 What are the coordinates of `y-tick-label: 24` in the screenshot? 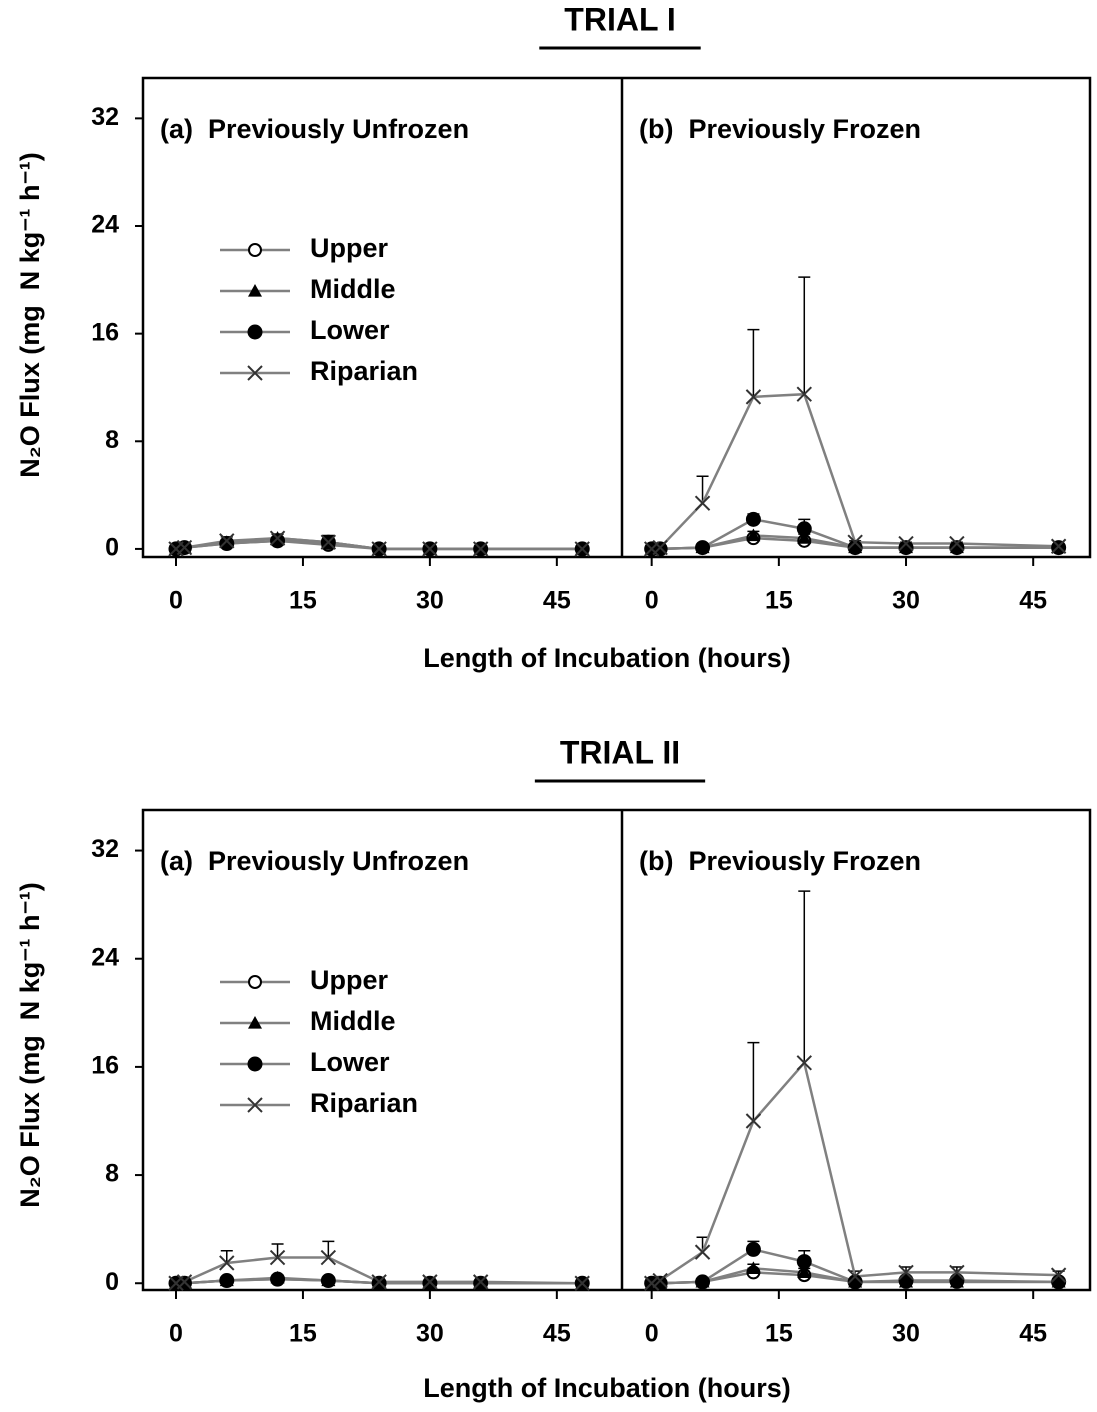 It's located at (105, 957).